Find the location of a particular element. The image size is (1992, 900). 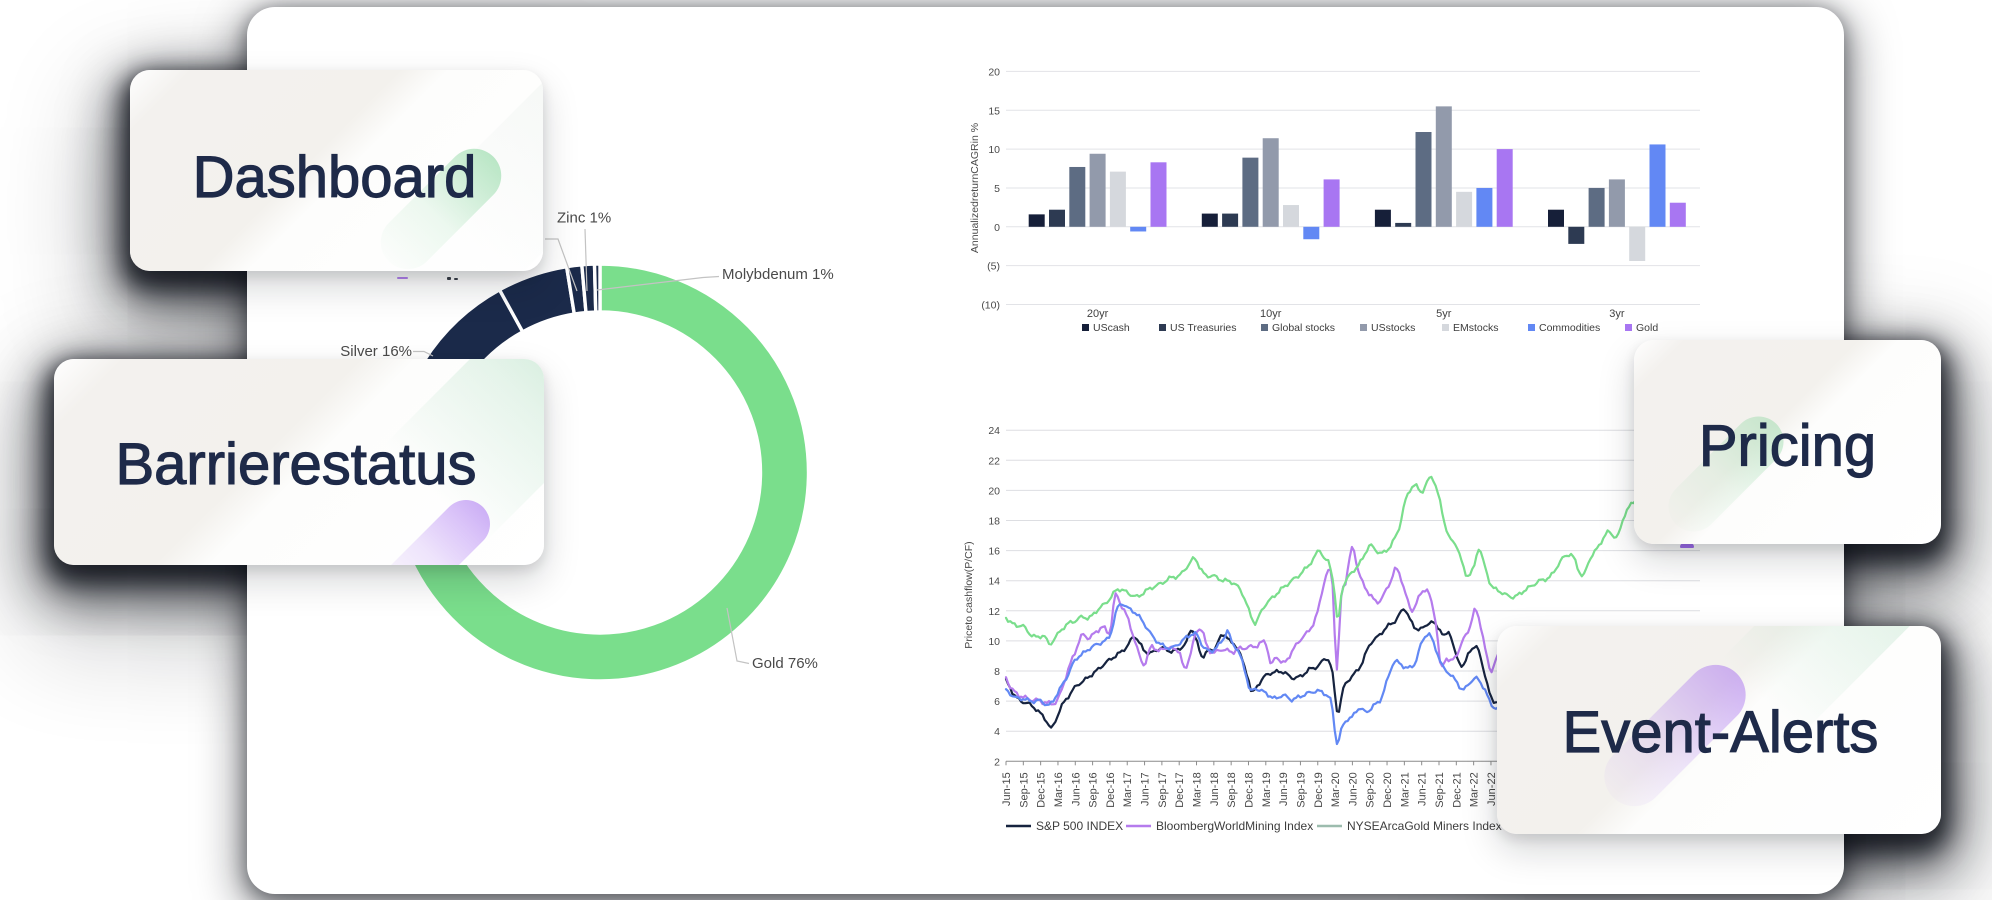

x-category-label: 3yr is located at coordinates (1617, 314).